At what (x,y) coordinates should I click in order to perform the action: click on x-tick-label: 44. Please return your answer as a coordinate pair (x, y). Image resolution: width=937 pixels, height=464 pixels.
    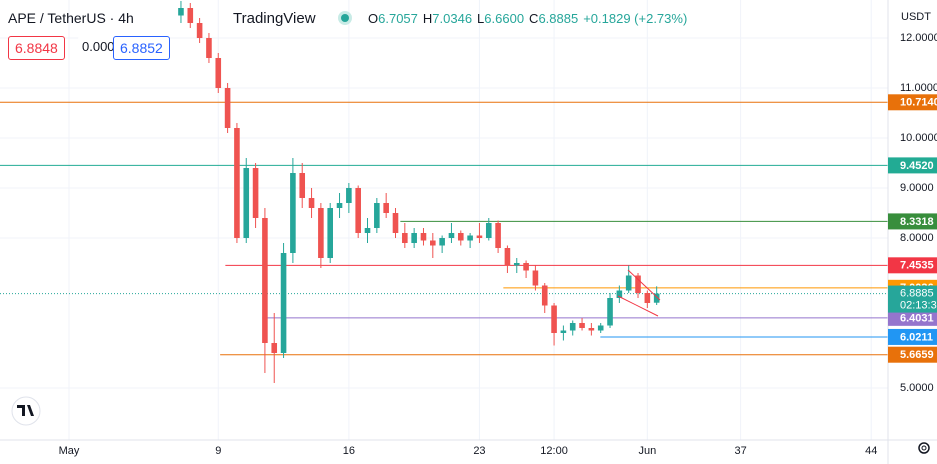
    Looking at the image, I should click on (871, 451).